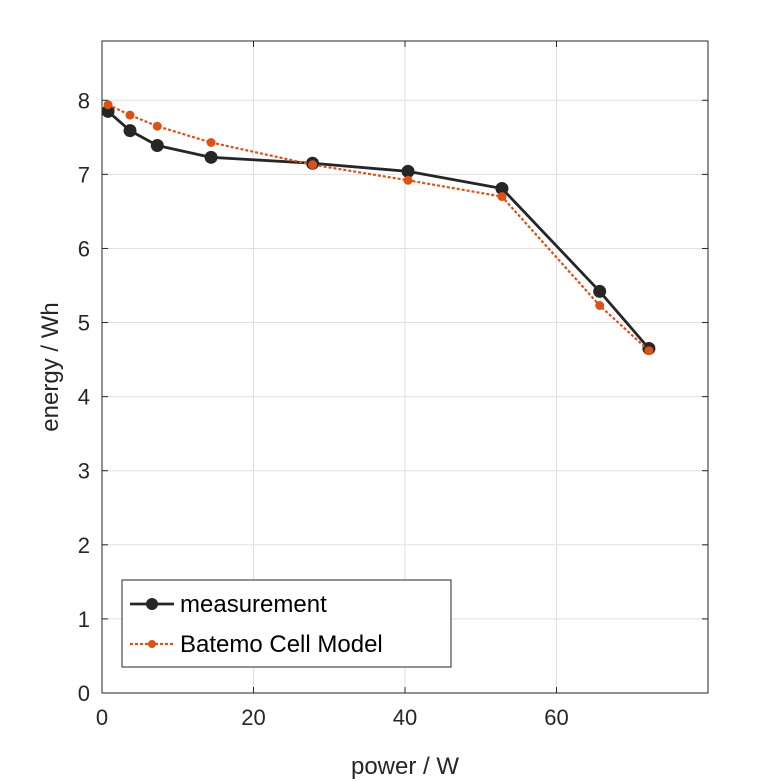  What do you see at coordinates (84, 693) in the screenshot?
I see `y-tick-label: 0` at bounding box center [84, 693].